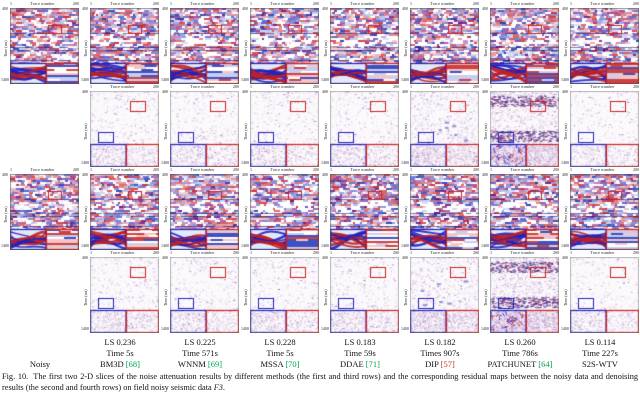 This screenshot has width=640, height=401. I want to click on method-label: MSSA, so click(272, 364).